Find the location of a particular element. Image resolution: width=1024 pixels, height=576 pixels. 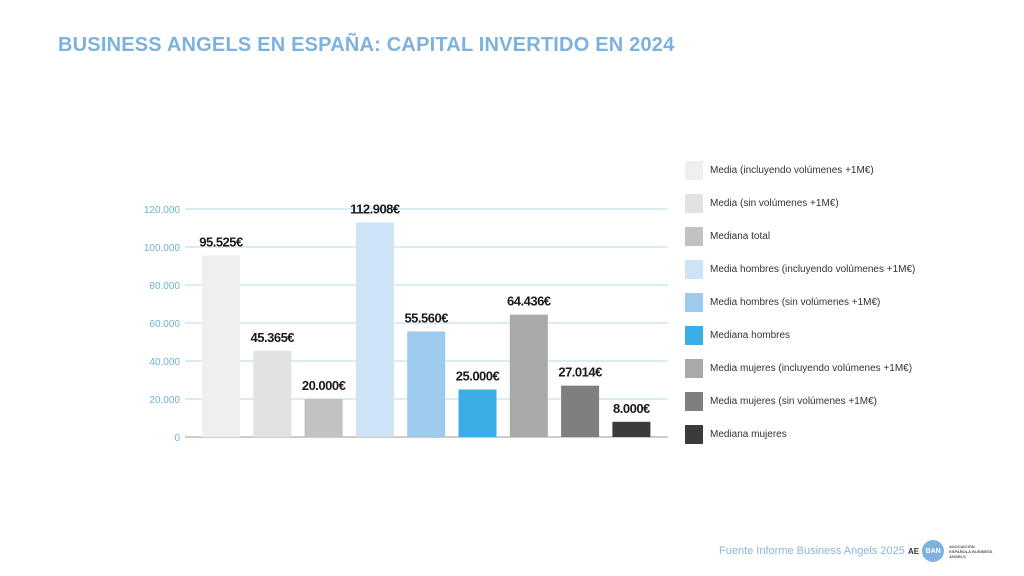

legend-label: Mediana hombres is located at coordinates (750, 335).